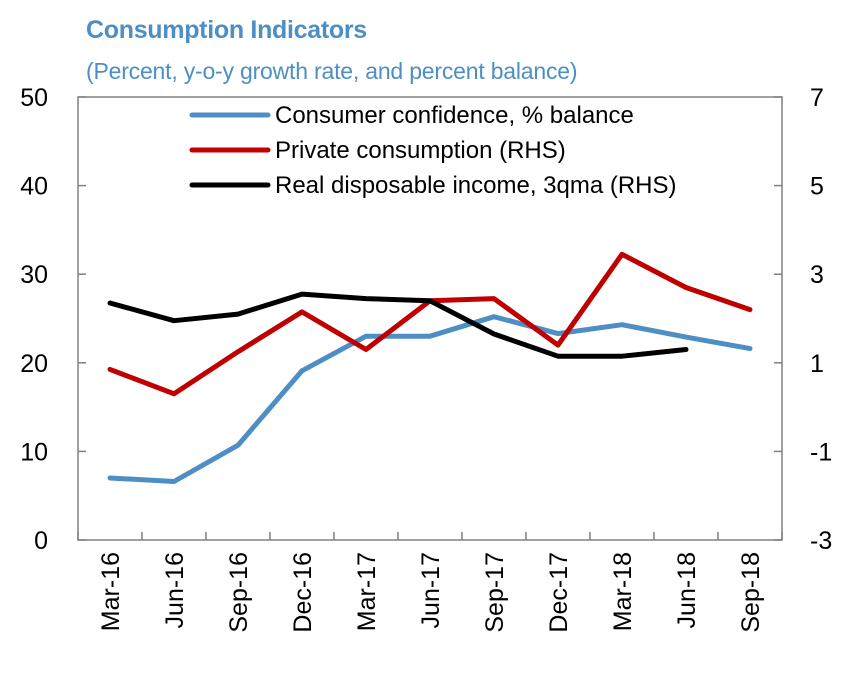 Image resolution: width=850 pixels, height=680 pixels. What do you see at coordinates (821, 452) in the screenshot?
I see `y-right-tick-label: -1` at bounding box center [821, 452].